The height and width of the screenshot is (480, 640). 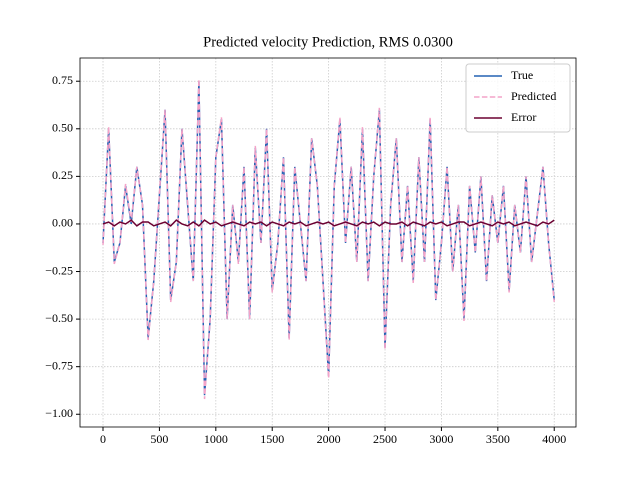 What do you see at coordinates (533, 96) in the screenshot?
I see `legend-label: Predicted` at bounding box center [533, 96].